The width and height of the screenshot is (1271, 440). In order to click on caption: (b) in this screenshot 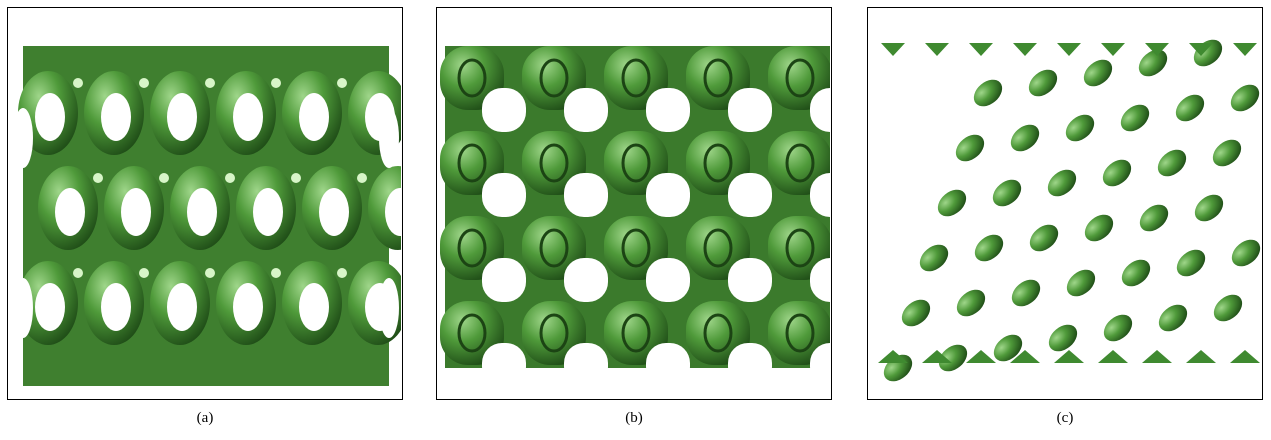, I will do `click(634, 418)`.